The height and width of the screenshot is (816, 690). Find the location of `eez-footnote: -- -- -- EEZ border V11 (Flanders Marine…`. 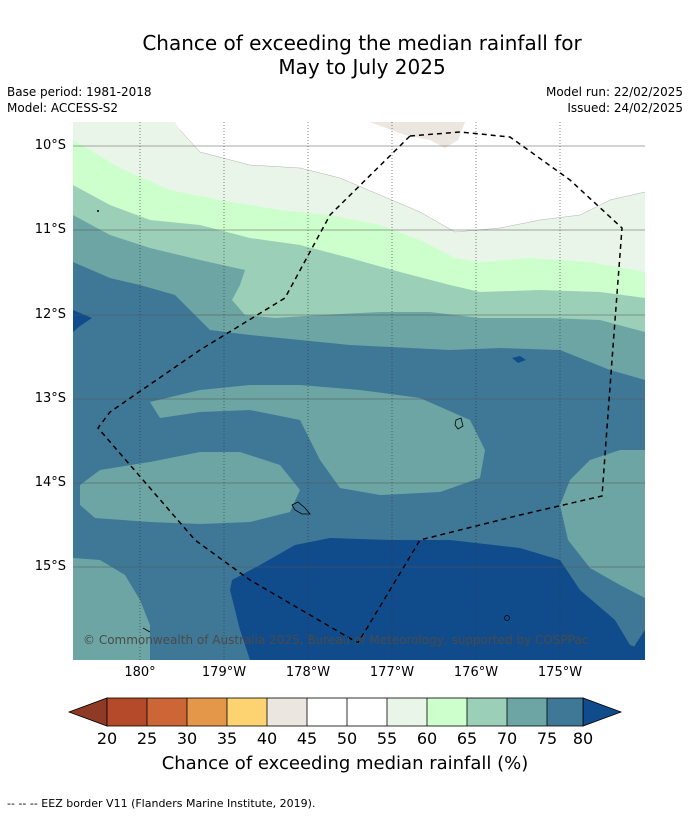

eez-footnote: -- -- -- EEZ border V11 (Flanders Marine… is located at coordinates (161, 803).